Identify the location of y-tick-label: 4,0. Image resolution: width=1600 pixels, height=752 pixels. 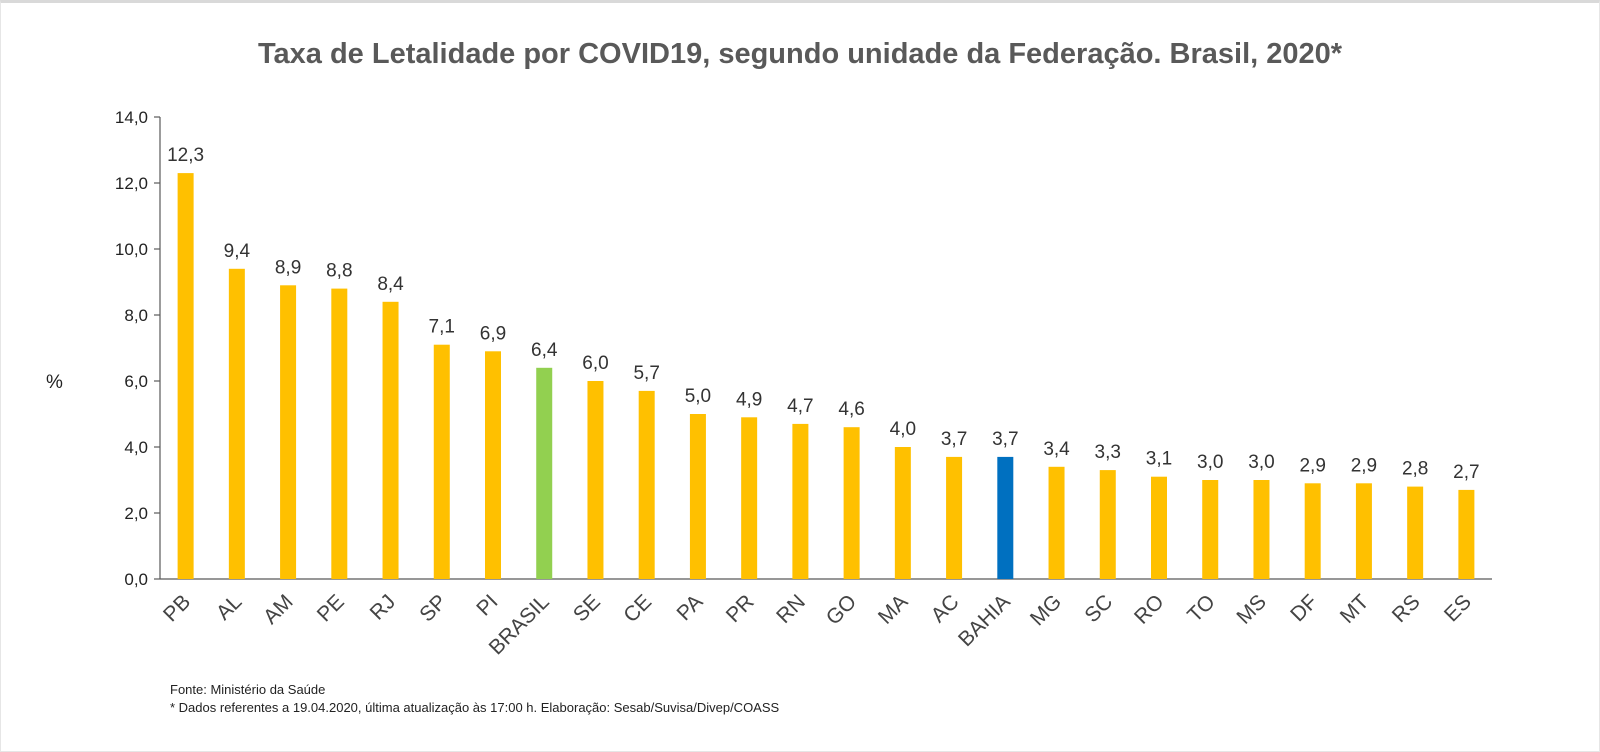
(136, 447).